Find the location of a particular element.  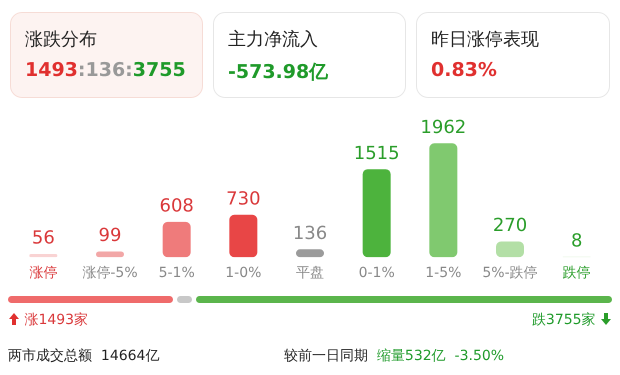

text: 较前一日同期 is located at coordinates (326, 356).